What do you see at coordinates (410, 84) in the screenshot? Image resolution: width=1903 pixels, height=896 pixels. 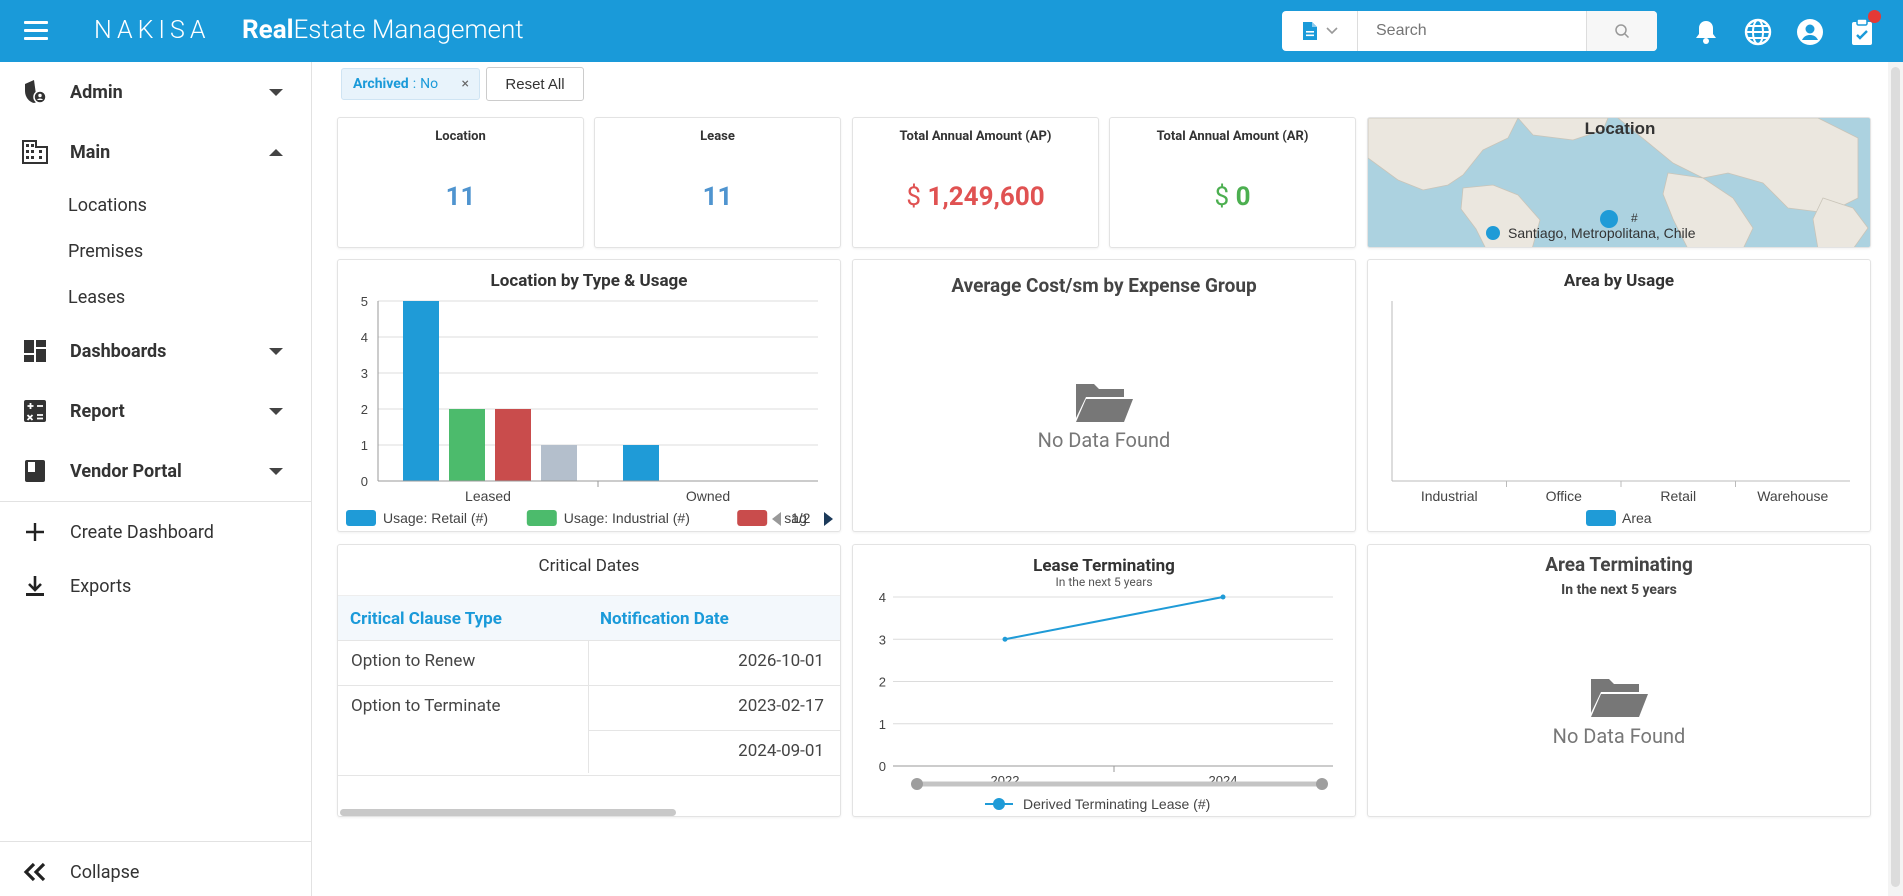 I see `filter-chip-archived: Archived : No ×` at bounding box center [410, 84].